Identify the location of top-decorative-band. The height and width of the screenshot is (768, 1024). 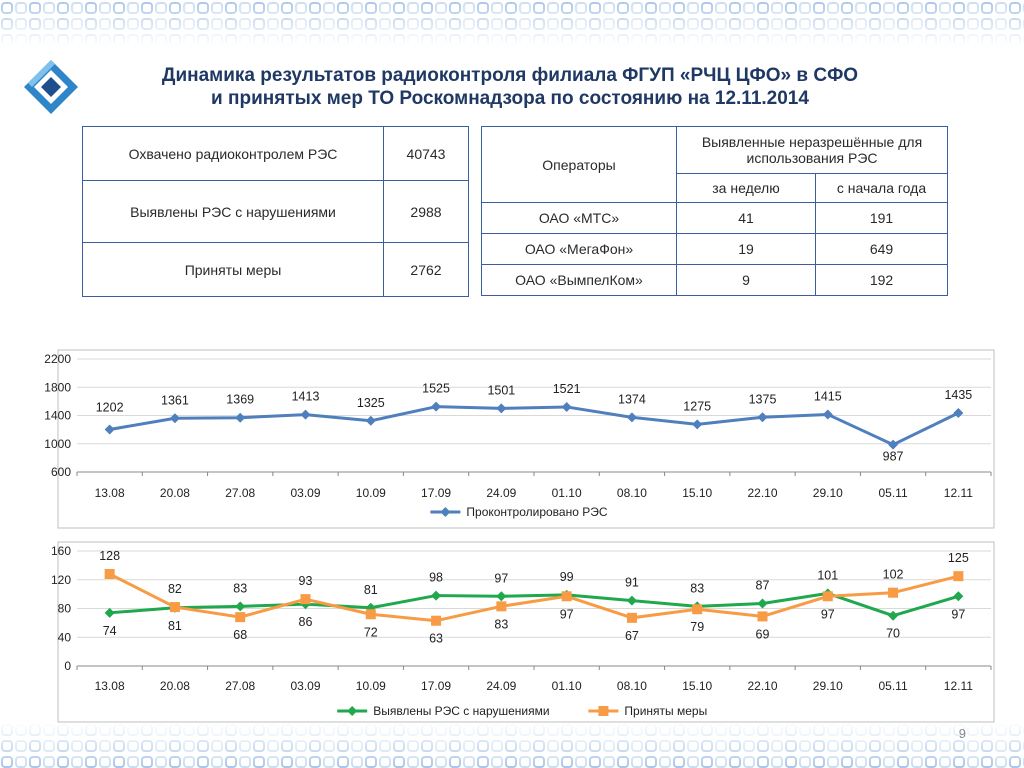
(512, 23).